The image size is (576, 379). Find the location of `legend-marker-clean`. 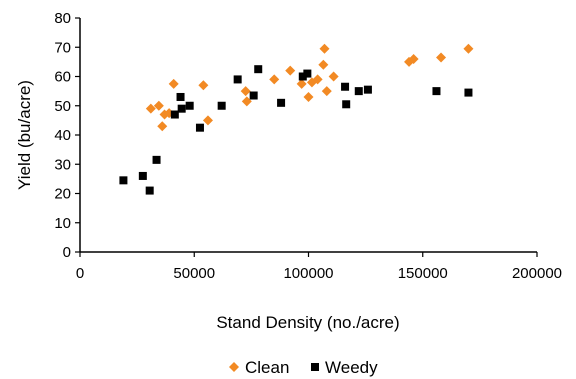

legend-marker-clean is located at coordinates (234, 367).